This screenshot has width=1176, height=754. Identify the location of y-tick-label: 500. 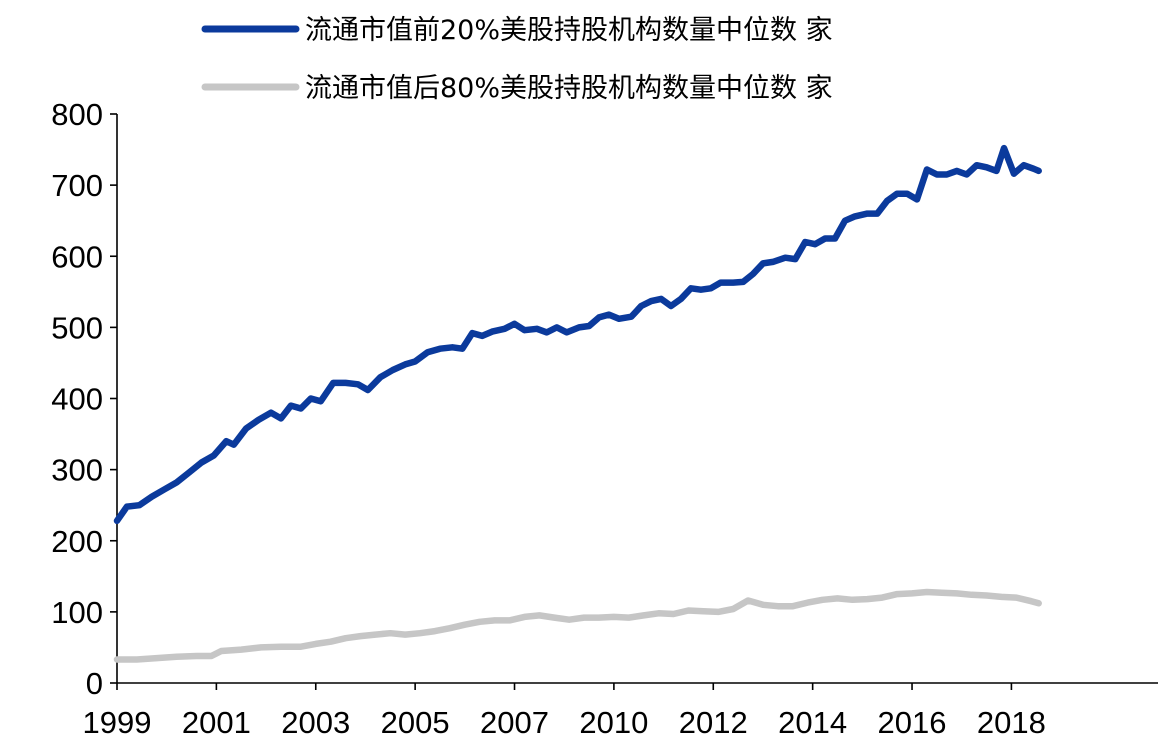
(77, 327).